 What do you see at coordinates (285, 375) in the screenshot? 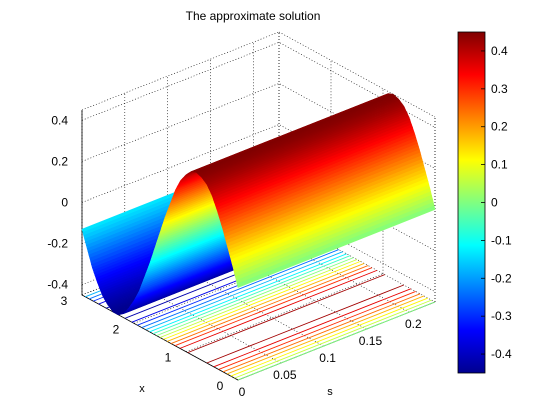
I see `s-tick-label: 0.05` at bounding box center [285, 375].